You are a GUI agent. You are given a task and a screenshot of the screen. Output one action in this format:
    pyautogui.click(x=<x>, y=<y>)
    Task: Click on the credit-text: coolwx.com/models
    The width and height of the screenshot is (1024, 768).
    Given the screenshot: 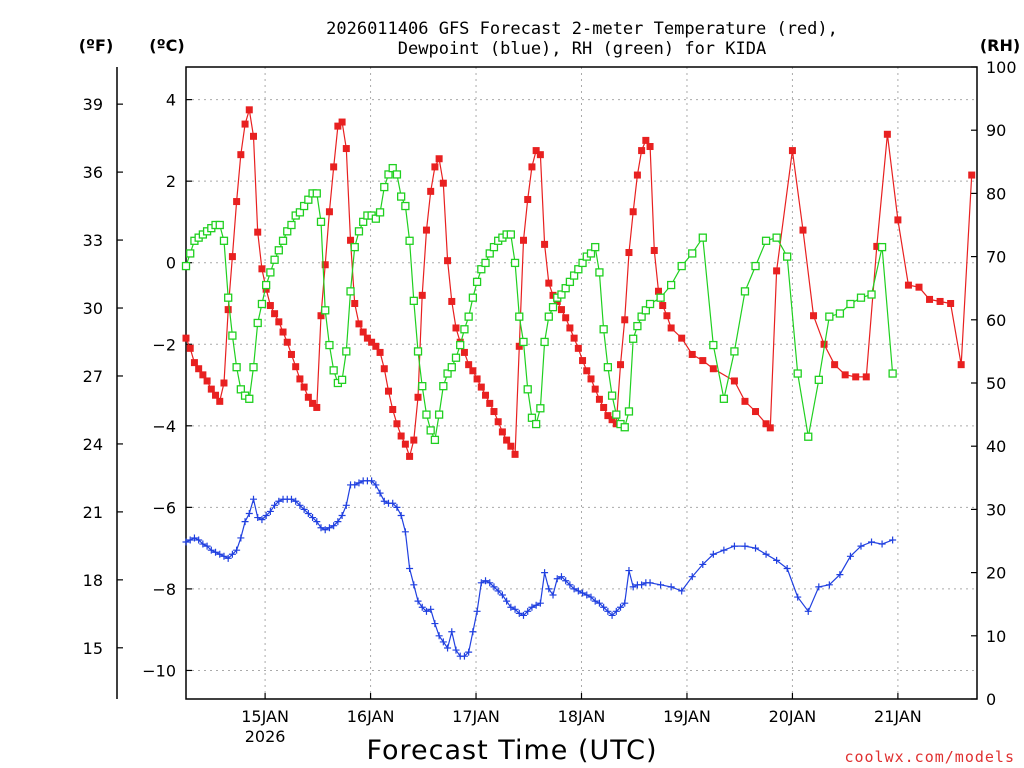 What is the action you would take?
    pyautogui.click(x=929, y=757)
    